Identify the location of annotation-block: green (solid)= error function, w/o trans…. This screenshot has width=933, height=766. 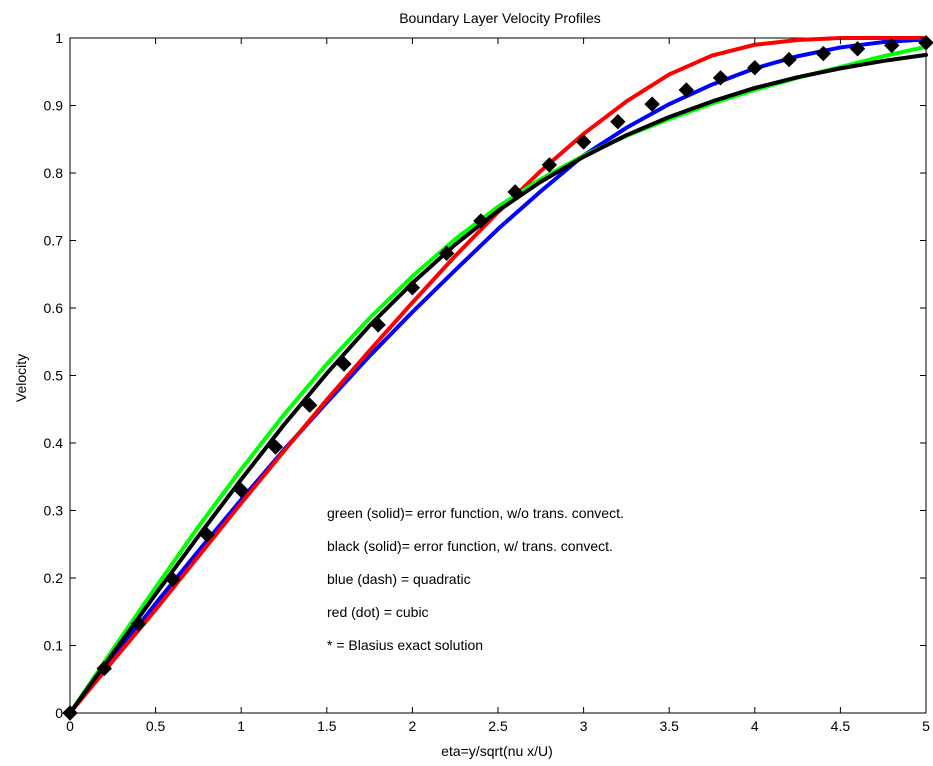
(475, 579).